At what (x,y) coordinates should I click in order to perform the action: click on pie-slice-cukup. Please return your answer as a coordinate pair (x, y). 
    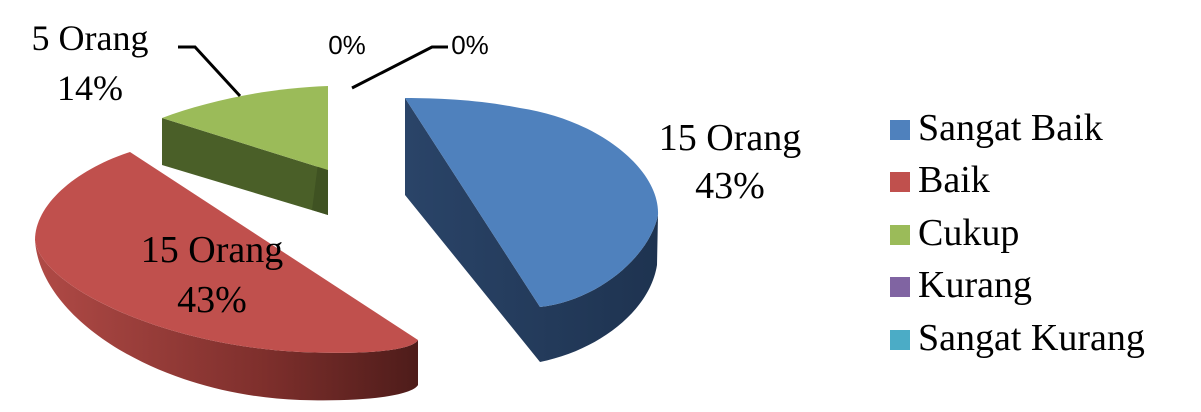
    Looking at the image, I should click on (245, 150).